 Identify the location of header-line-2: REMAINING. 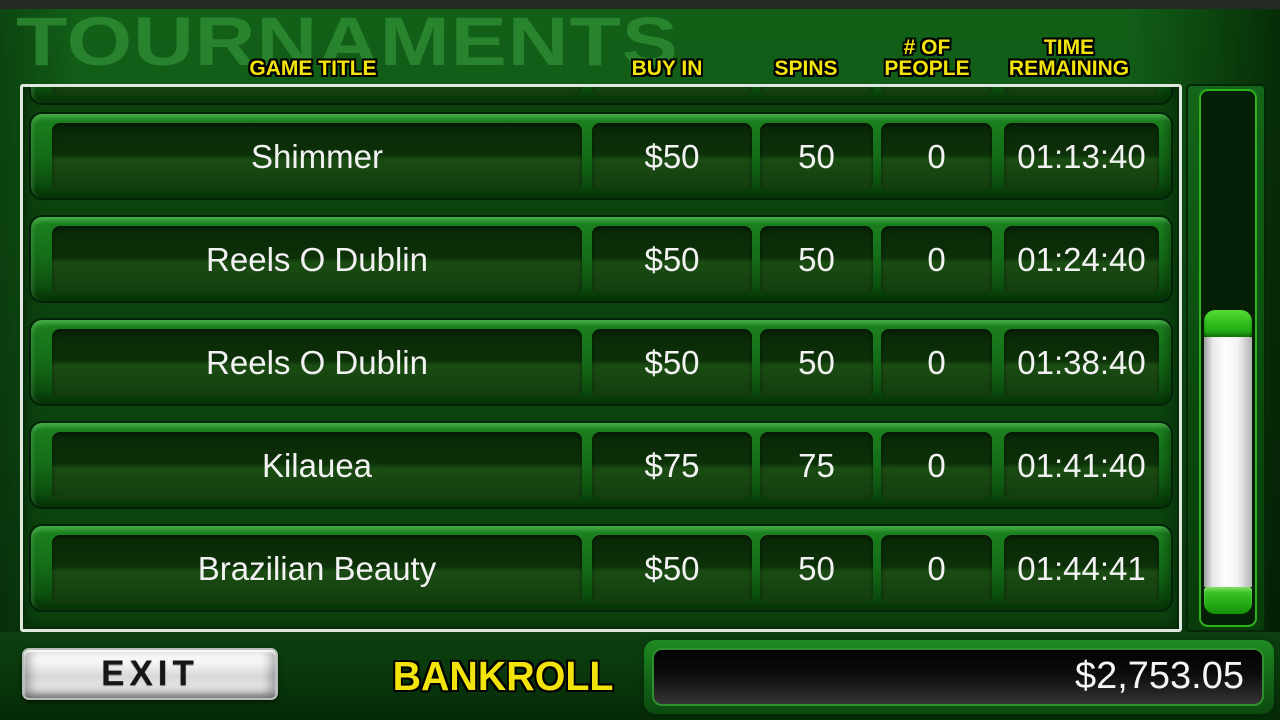
(1069, 68).